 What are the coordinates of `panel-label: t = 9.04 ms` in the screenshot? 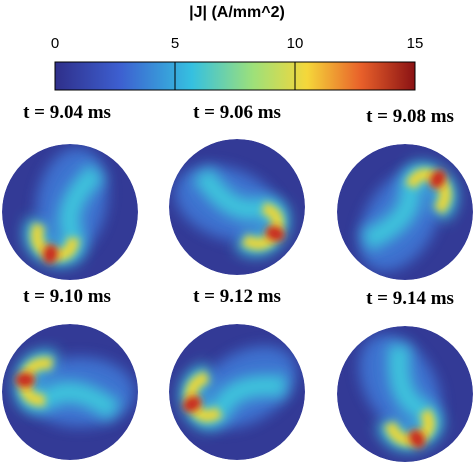 It's located at (67, 112).